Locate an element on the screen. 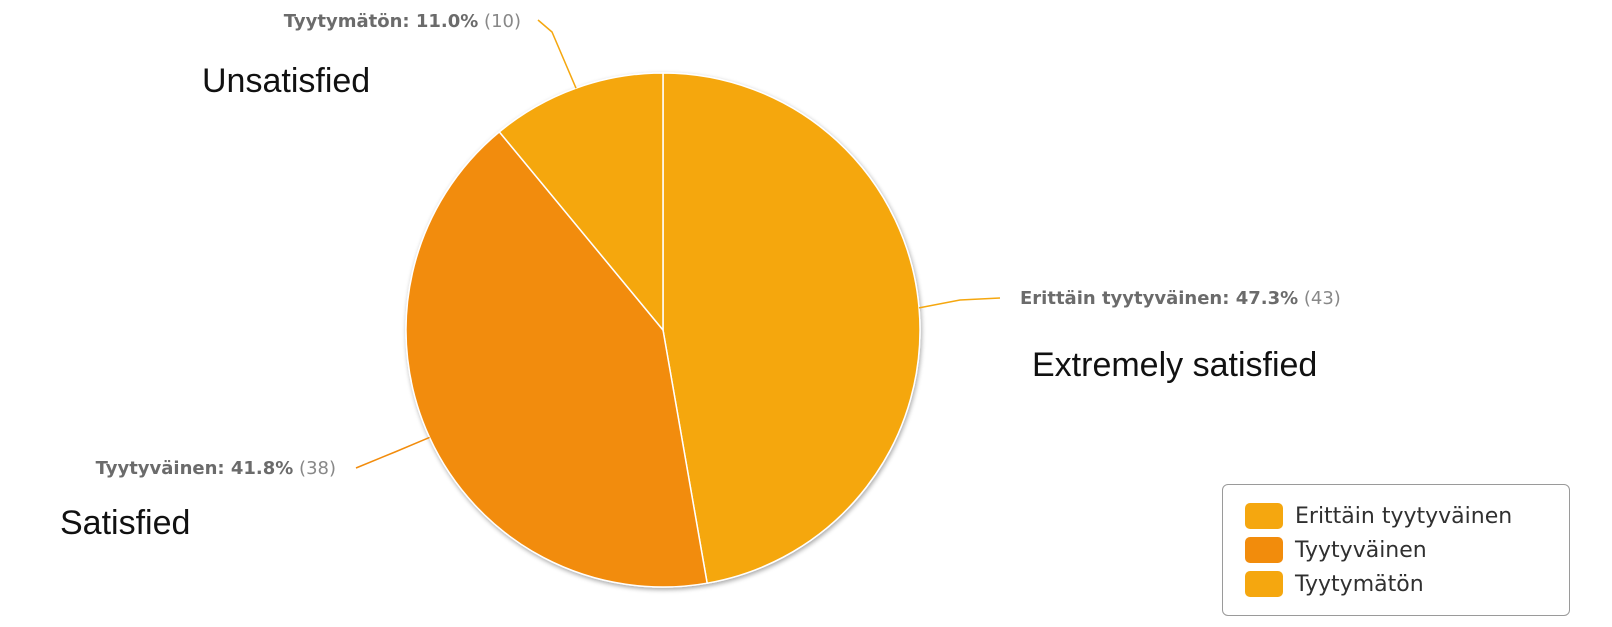 This screenshot has width=1612, height=627. legend-item-erittain-tyytyvainen: Erittäin tyytyväinen is located at coordinates (1407, 516).